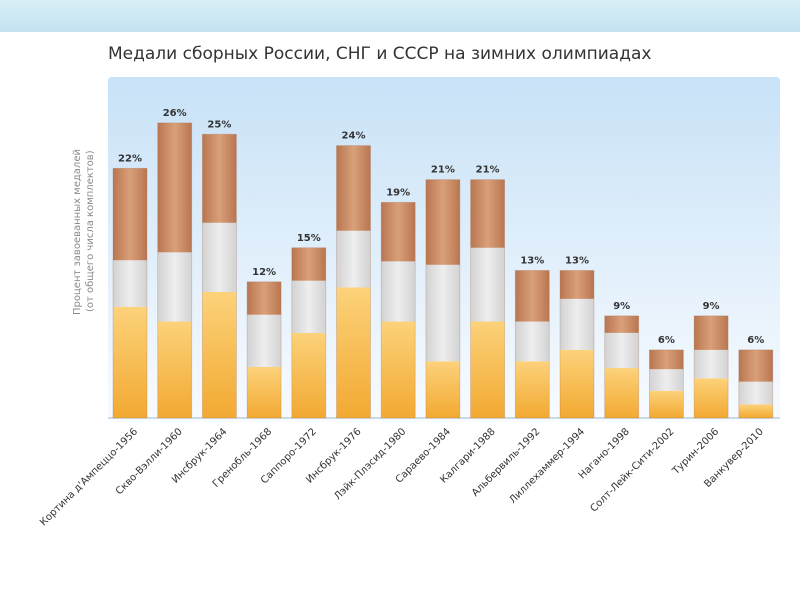  I want to click on y-axis-label-line-1: Процент завоеванных медалей, so click(77, 232).